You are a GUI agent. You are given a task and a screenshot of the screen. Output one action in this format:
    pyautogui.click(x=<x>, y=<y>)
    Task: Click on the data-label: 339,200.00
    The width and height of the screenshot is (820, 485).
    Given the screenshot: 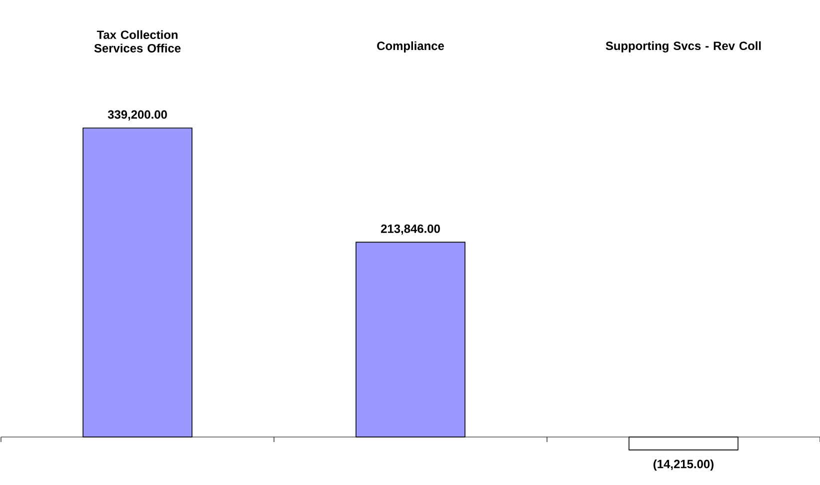 What is the action you would take?
    pyautogui.click(x=137, y=115)
    